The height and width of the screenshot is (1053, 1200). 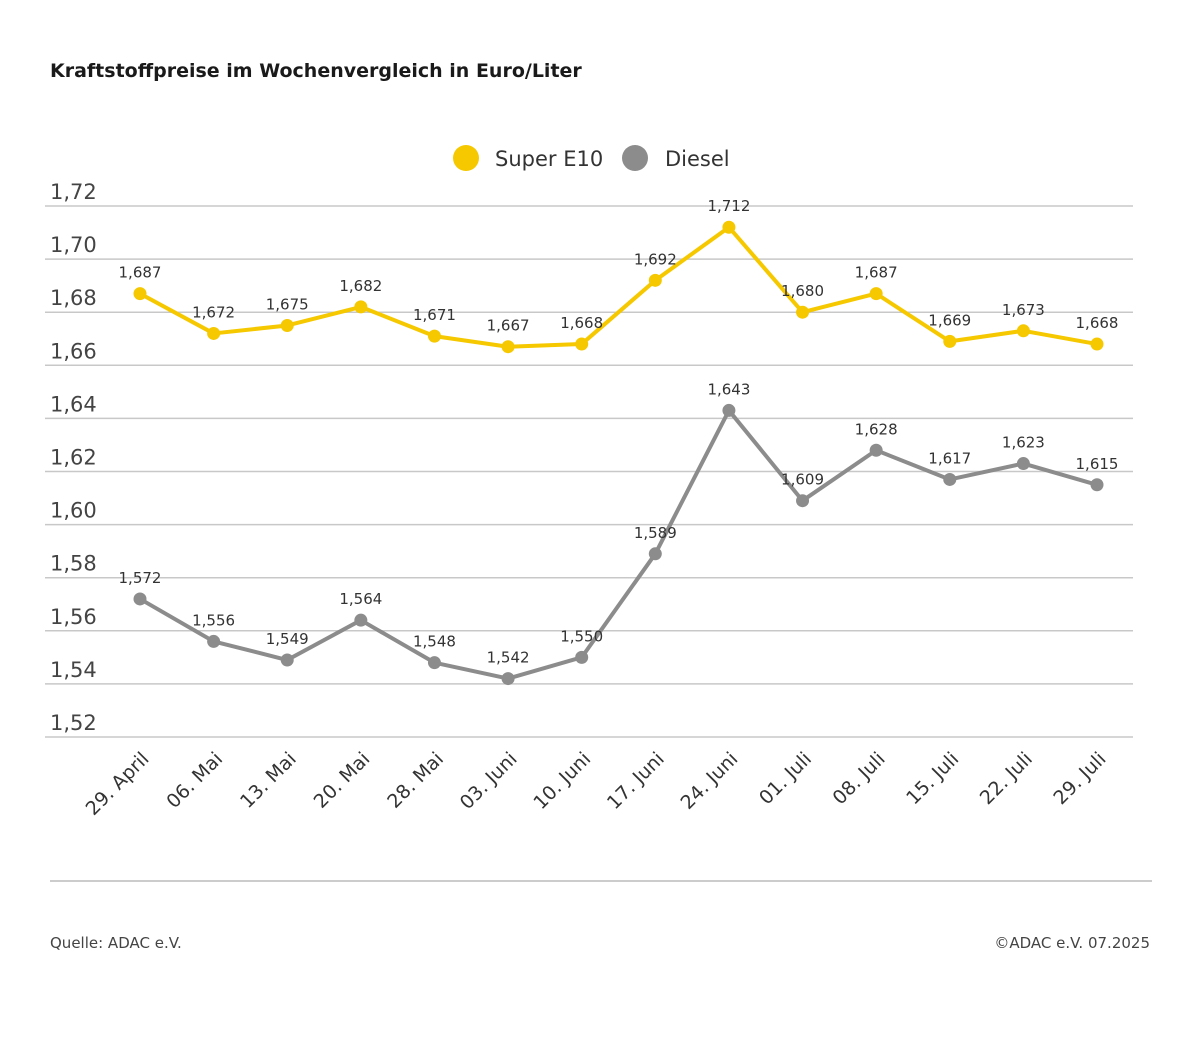 I want to click on data-label-super-e10: 1,682, so click(x=360, y=286).